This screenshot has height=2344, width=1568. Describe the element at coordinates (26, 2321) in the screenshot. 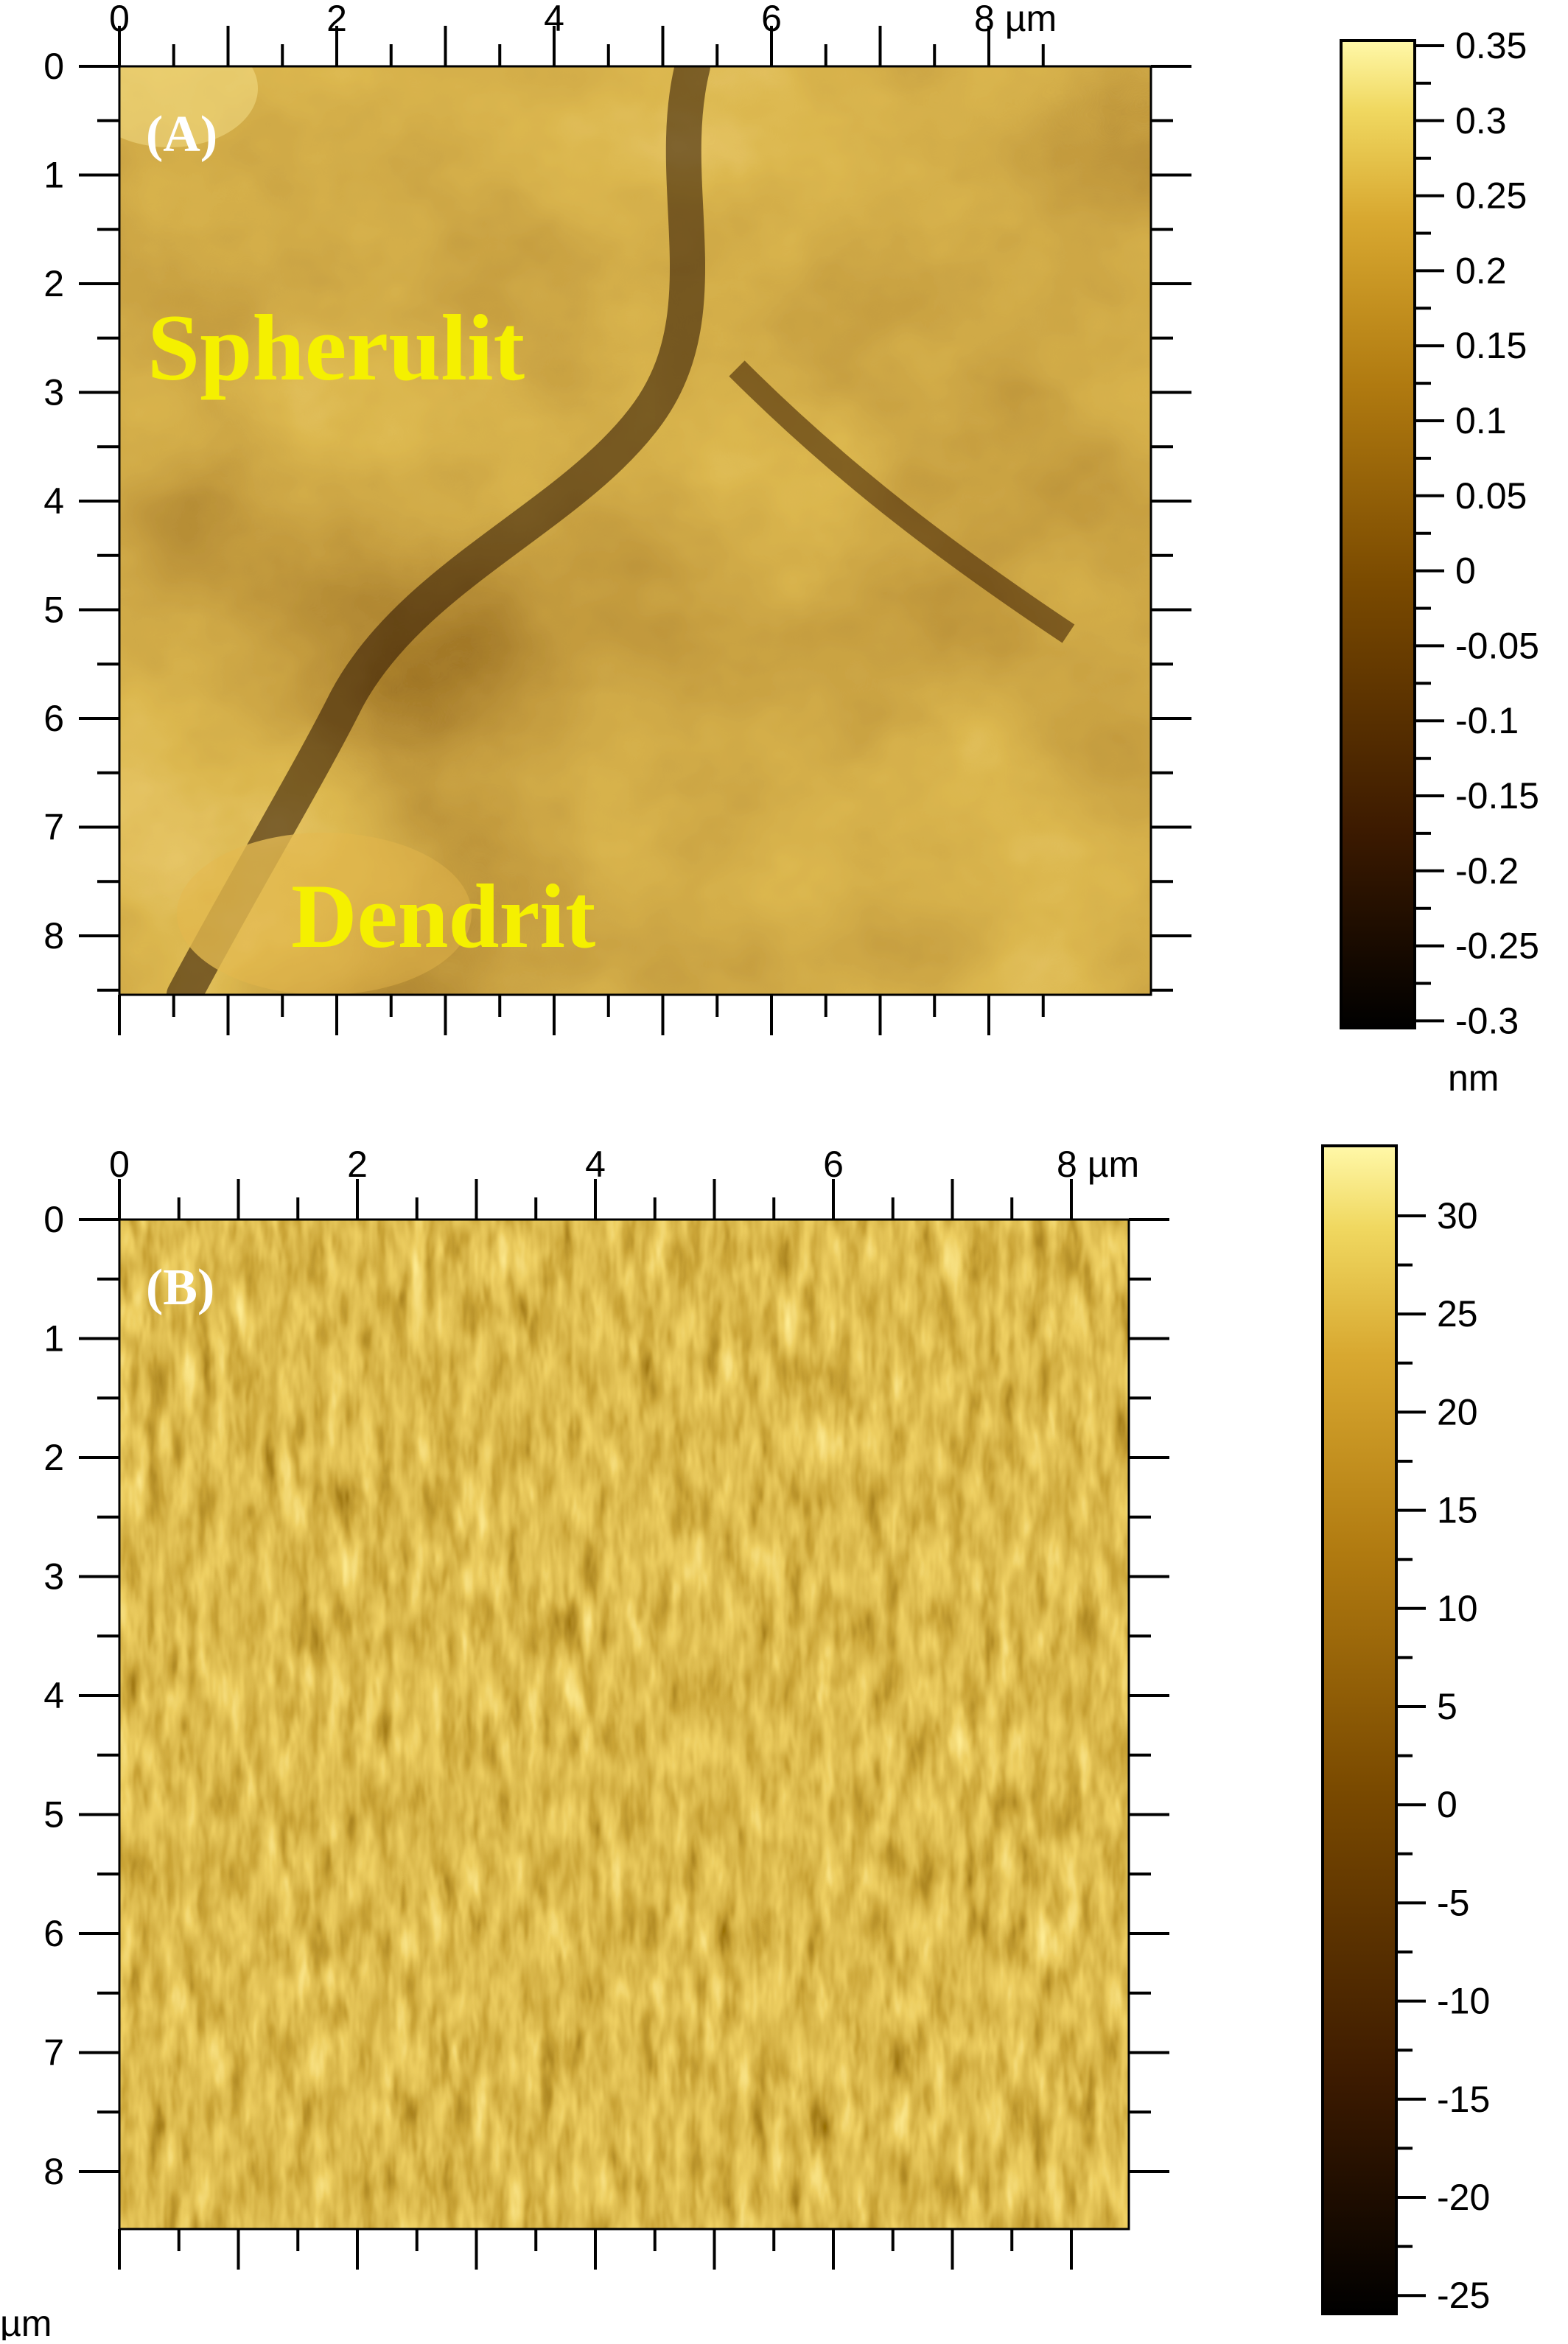

I see `y-unit-b: µm` at that location.